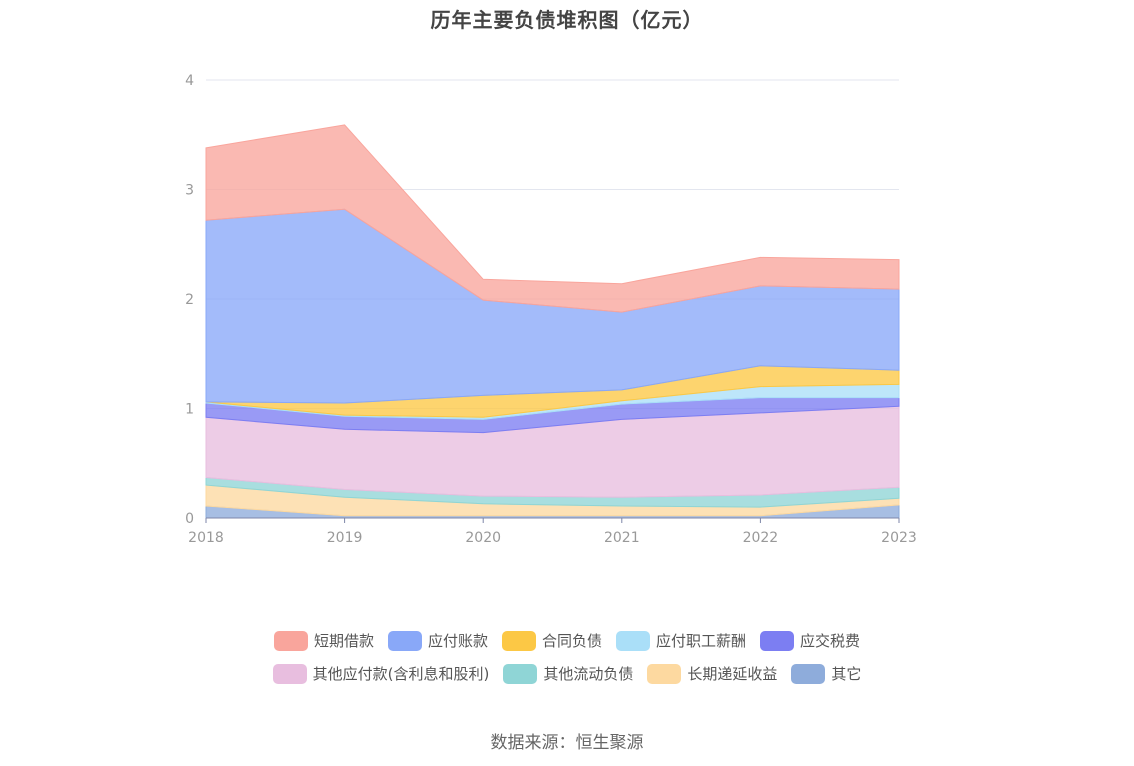  Describe the element at coordinates (761, 538) in the screenshot. I see `x-tick-label: 2022` at that location.